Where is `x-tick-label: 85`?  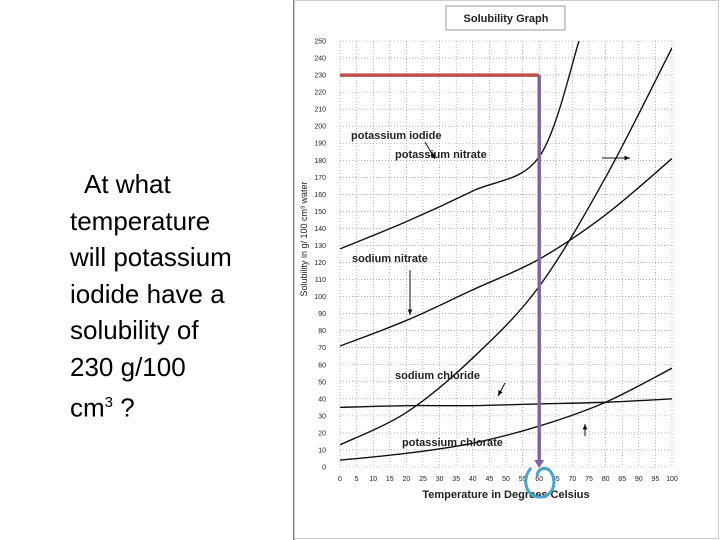 x-tick-label: 85 is located at coordinates (622, 479).